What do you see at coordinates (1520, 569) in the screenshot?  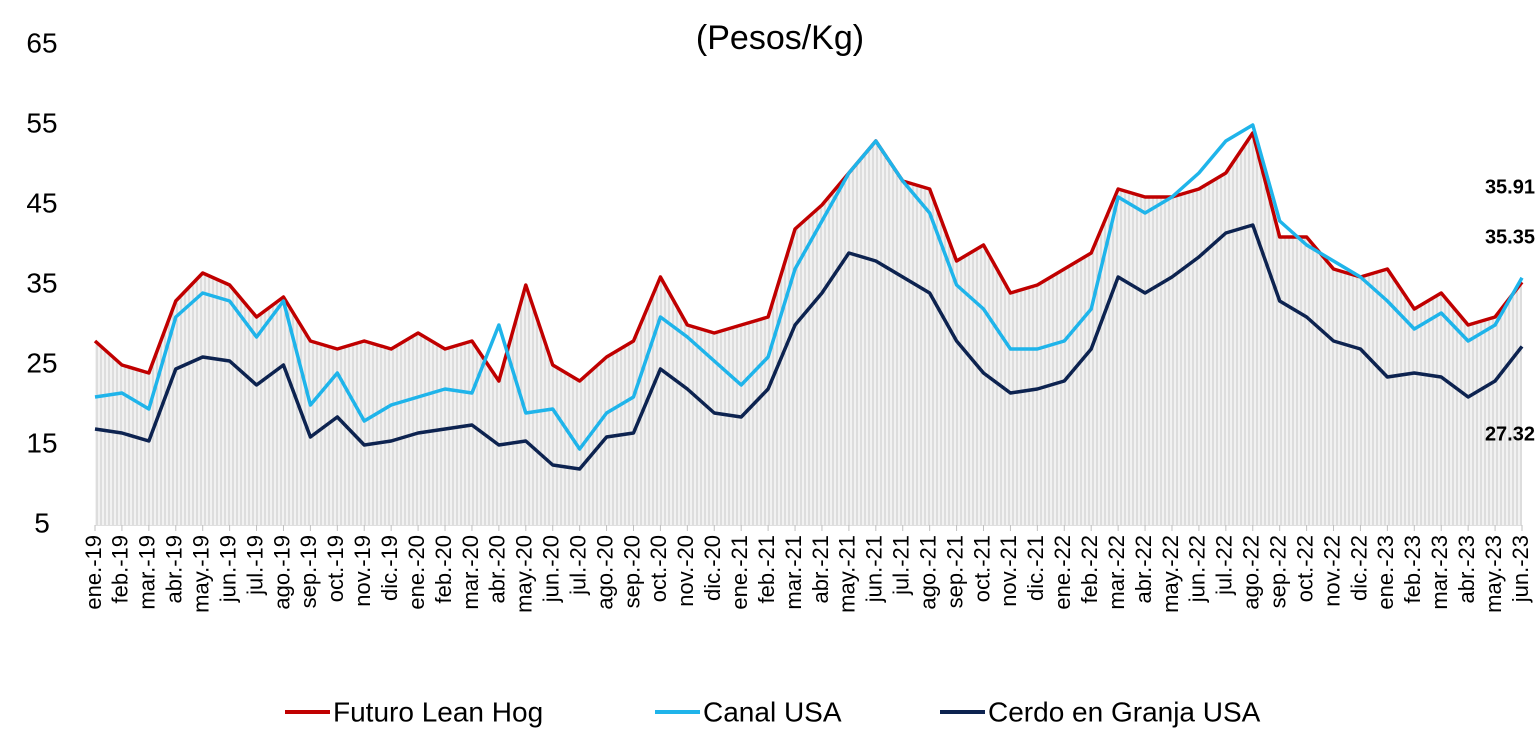 I see `x-tick-label: jun.-23` at bounding box center [1520, 569].